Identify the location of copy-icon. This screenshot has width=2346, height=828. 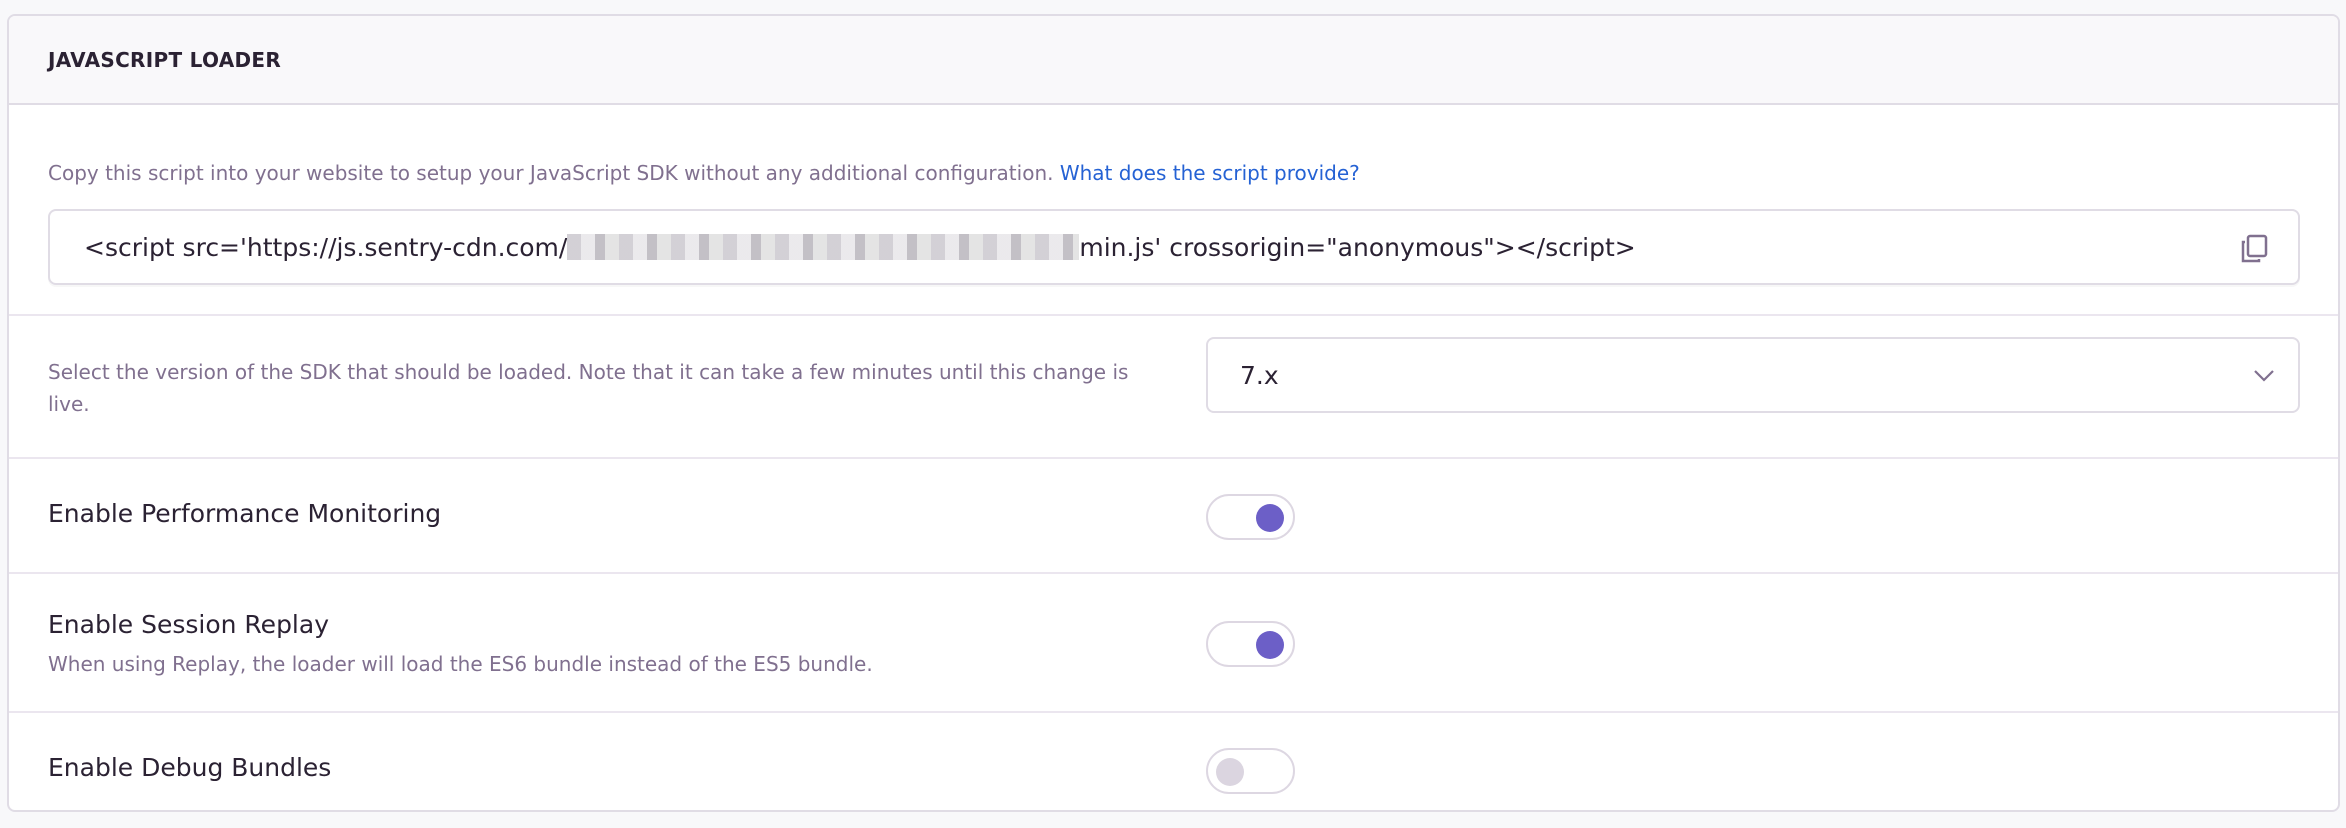
(2254, 249).